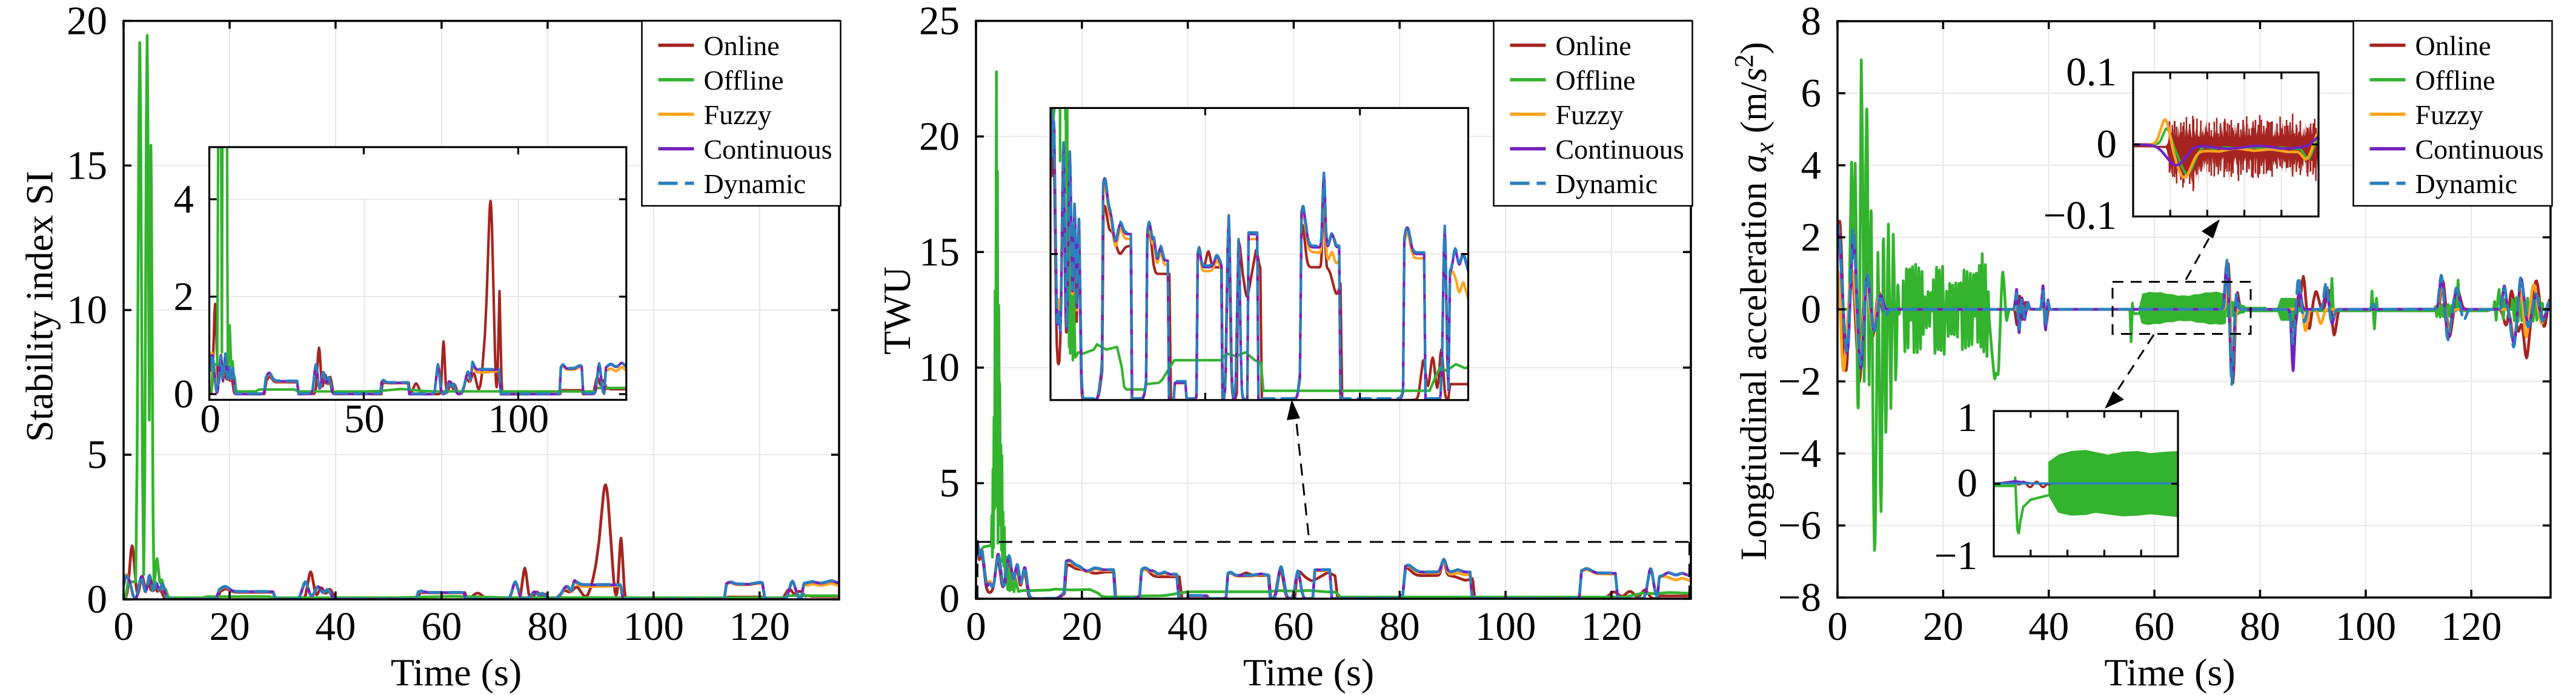 This screenshot has width=2576, height=695. Describe the element at coordinates (940, 22) in the screenshot. I see `svg-text: 25` at that location.